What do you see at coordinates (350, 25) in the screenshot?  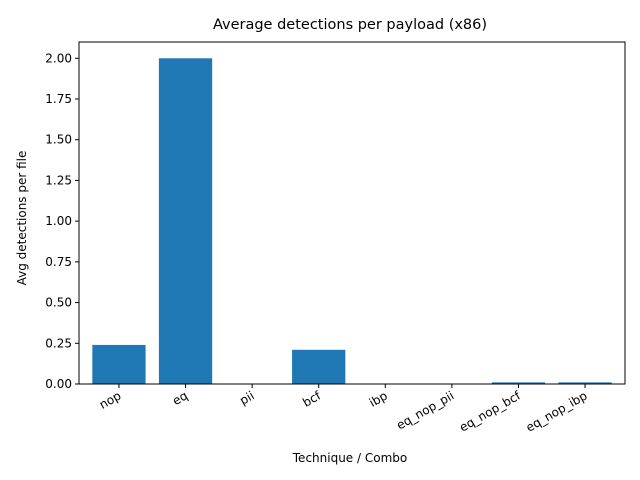 I see `chart-title: Average detections per payload (x86)` at bounding box center [350, 25].